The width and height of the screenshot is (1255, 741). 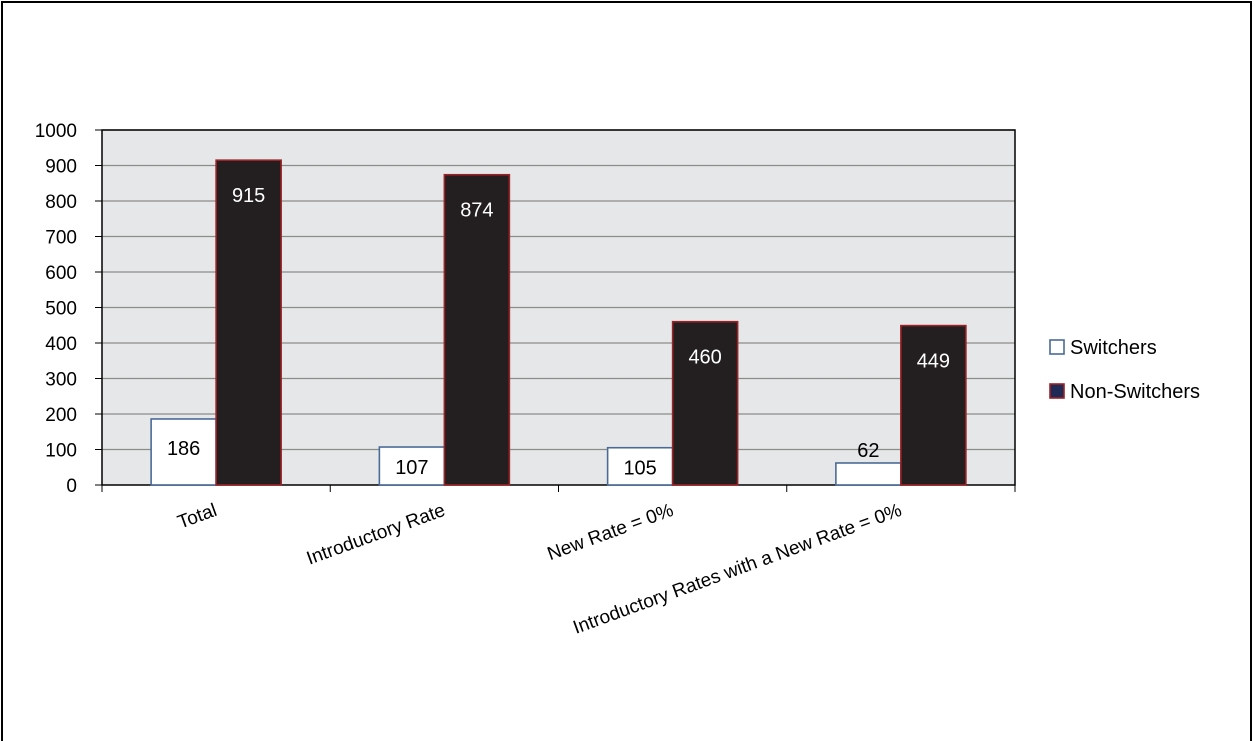 I want to click on y-tick-label: 300, so click(x=61, y=380).